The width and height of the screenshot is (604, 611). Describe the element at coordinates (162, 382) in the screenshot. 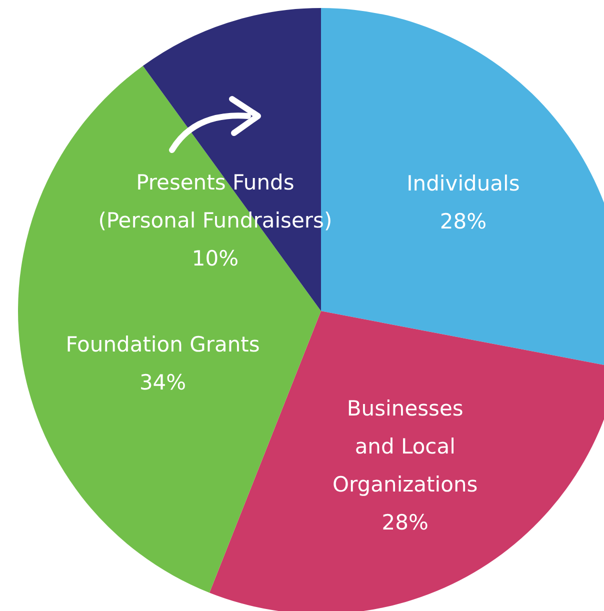

I see `data-label: 34%` at that location.